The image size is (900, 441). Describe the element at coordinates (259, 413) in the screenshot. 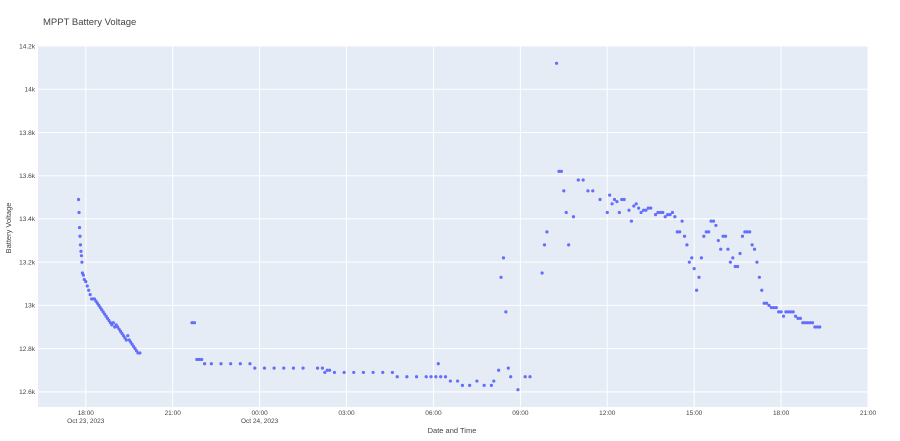

I see `x-tick-label: 00:00` at that location.